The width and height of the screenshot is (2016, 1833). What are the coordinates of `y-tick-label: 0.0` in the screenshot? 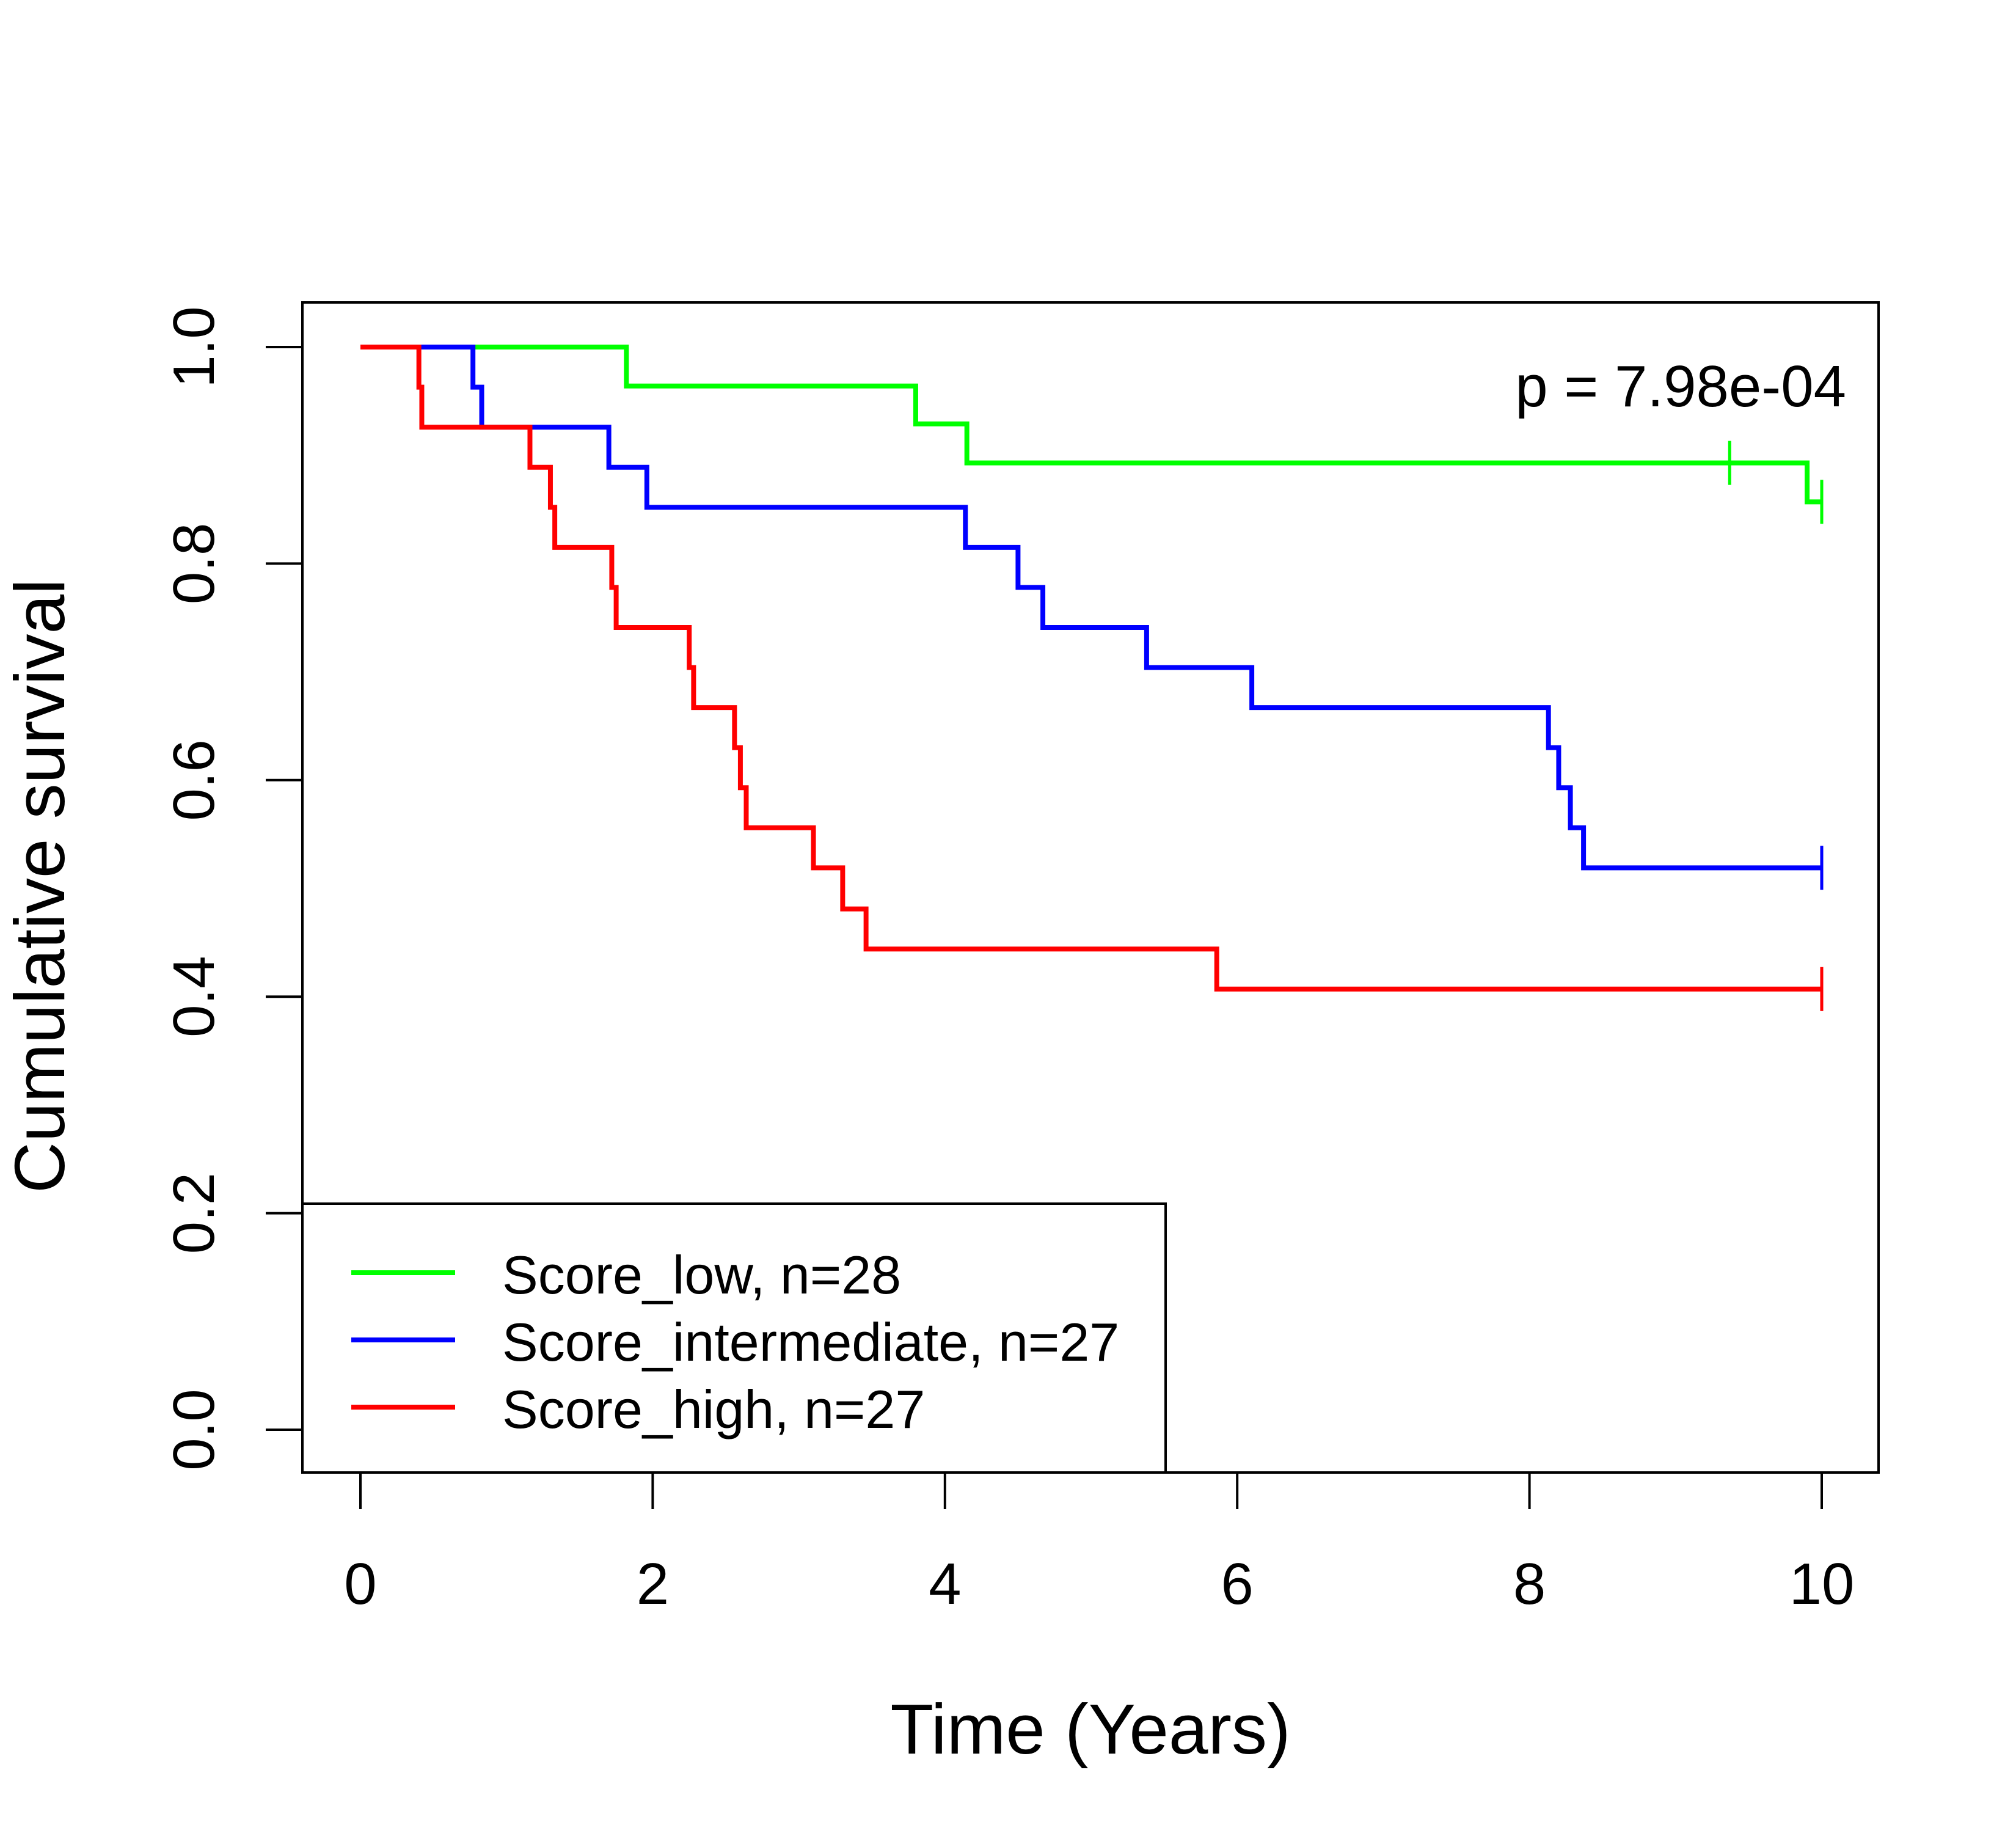 It's located at (194, 1429).